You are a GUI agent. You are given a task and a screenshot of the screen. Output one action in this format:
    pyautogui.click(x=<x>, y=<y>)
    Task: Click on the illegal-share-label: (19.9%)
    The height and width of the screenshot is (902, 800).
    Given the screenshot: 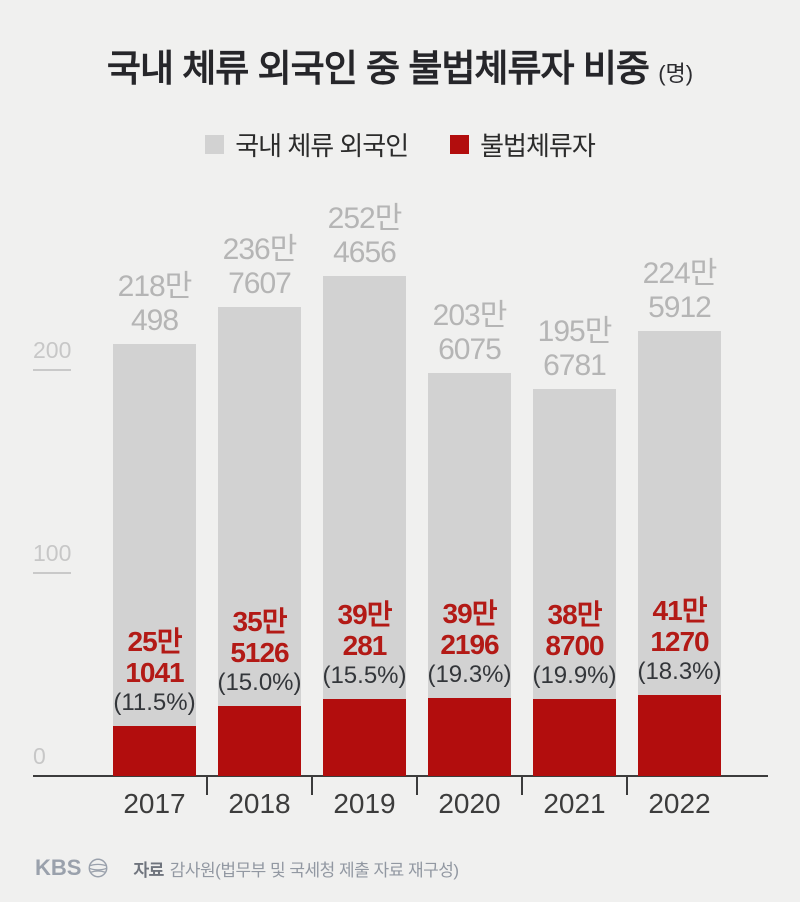 What is the action you would take?
    pyautogui.click(x=574, y=676)
    